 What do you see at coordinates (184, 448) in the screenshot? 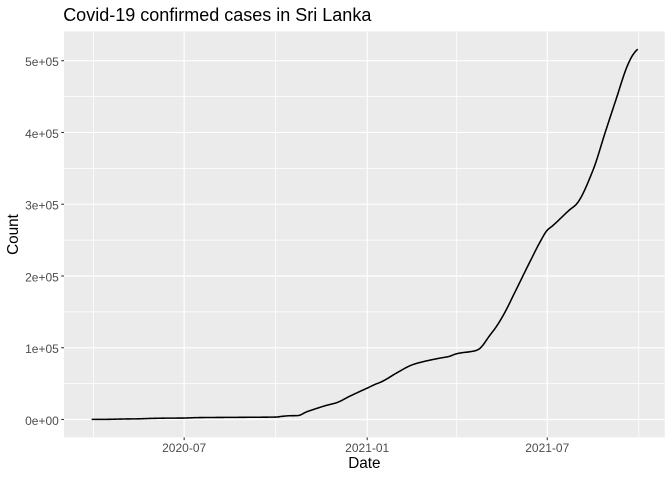
I see `svg-text: 2020-07` at bounding box center [184, 448].